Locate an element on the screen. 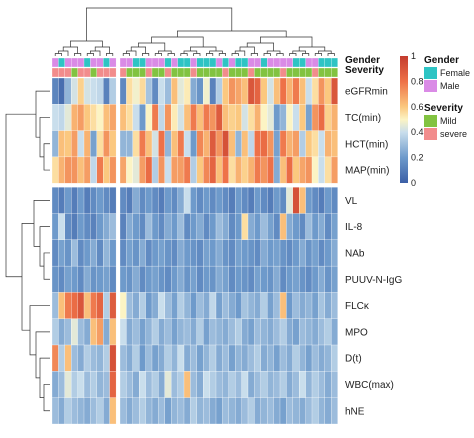  color-scale-tick-label: 0.6 is located at coordinates (417, 107).